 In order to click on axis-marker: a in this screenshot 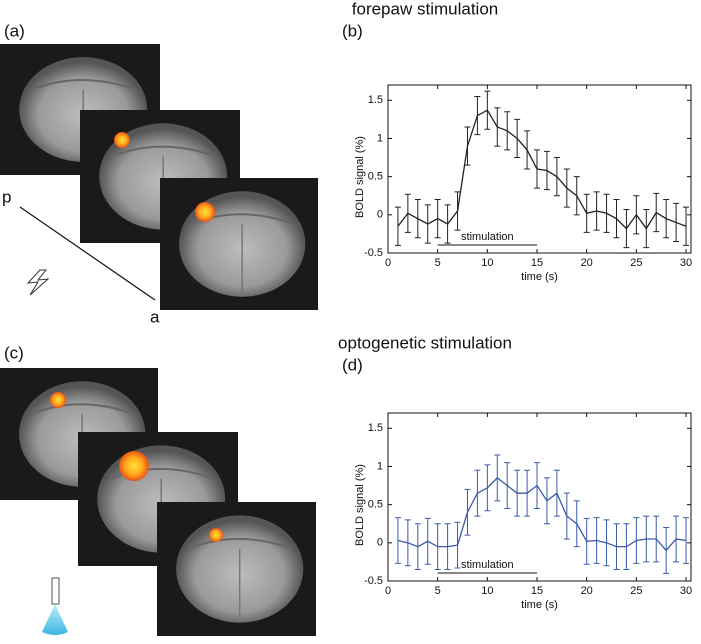, I will do `click(155, 316)`.